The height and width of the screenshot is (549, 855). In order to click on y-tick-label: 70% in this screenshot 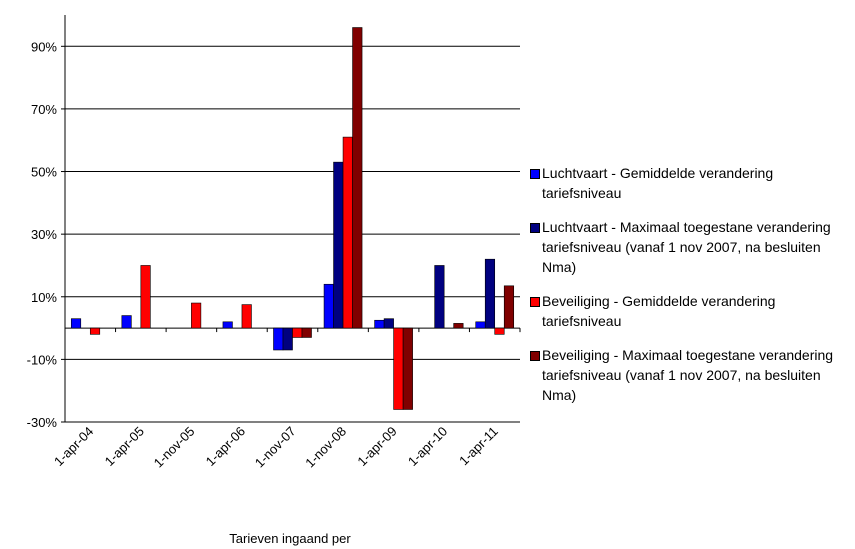, I will do `click(44, 109)`.